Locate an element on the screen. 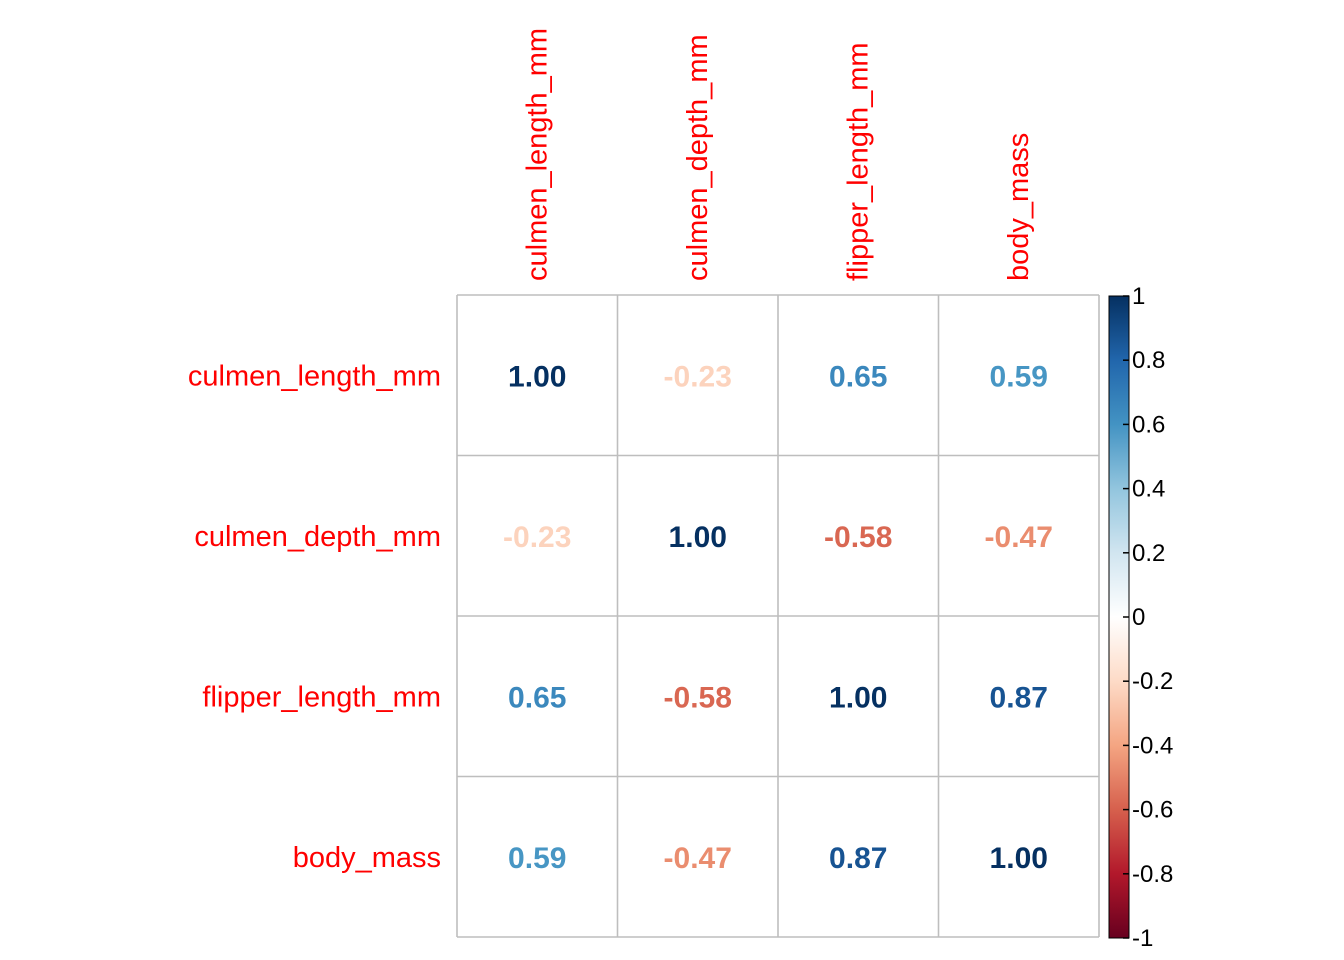  row-label-culmen-length-mm: culmen_length_mm is located at coordinates (314, 376).